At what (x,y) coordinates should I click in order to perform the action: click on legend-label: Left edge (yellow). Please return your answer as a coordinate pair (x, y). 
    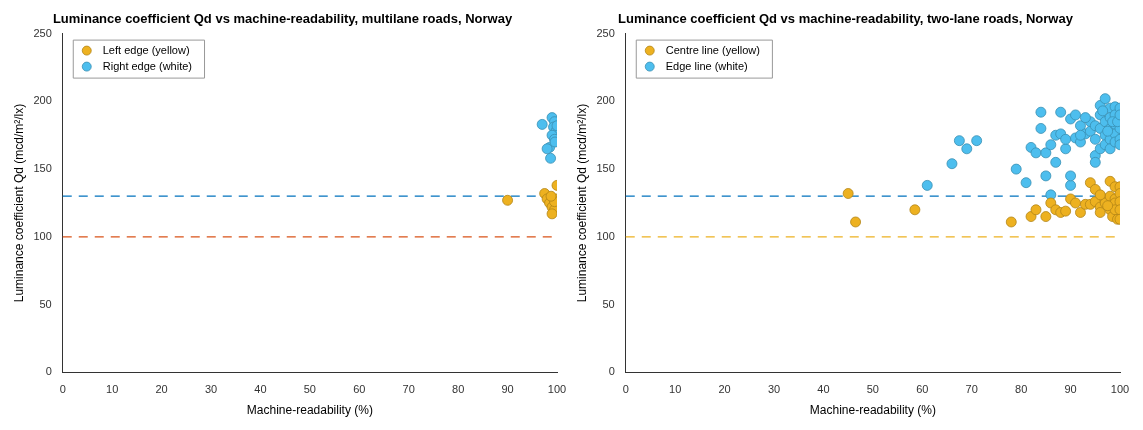
    Looking at the image, I should click on (146, 49).